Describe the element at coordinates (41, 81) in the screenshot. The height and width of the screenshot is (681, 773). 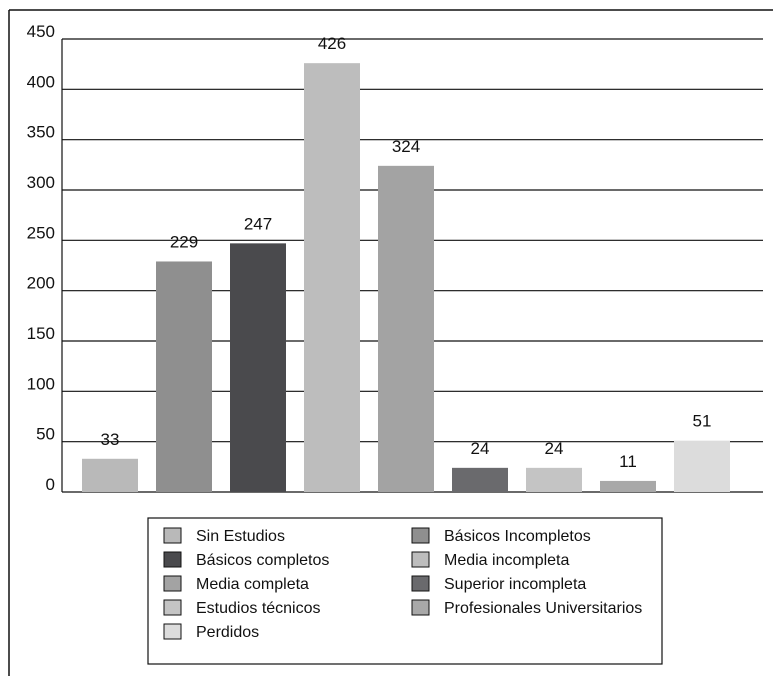
I see `y-tick-label: 400` at that location.